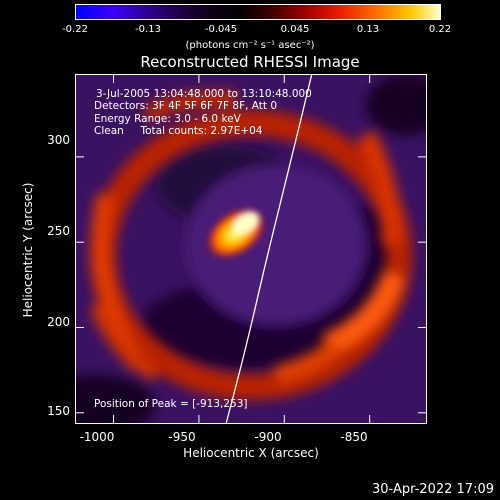 This screenshot has height=500, width=500. I want to click on colorbar-gradient, so click(258, 12).